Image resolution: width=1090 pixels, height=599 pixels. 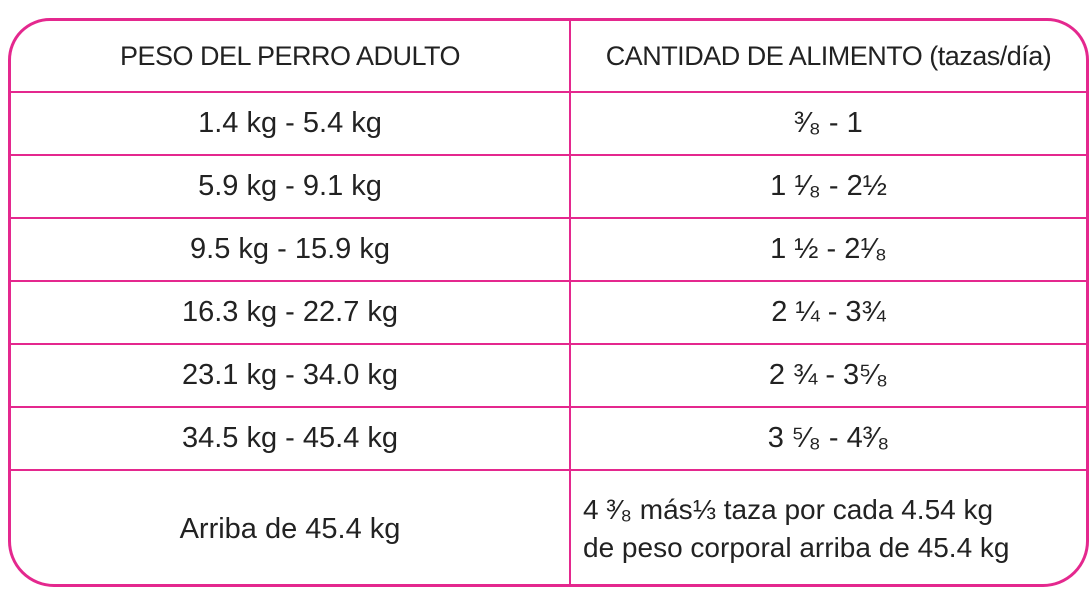 I want to click on weight-cell: 16.3 kg - 22.7 kg, so click(x=291, y=312).